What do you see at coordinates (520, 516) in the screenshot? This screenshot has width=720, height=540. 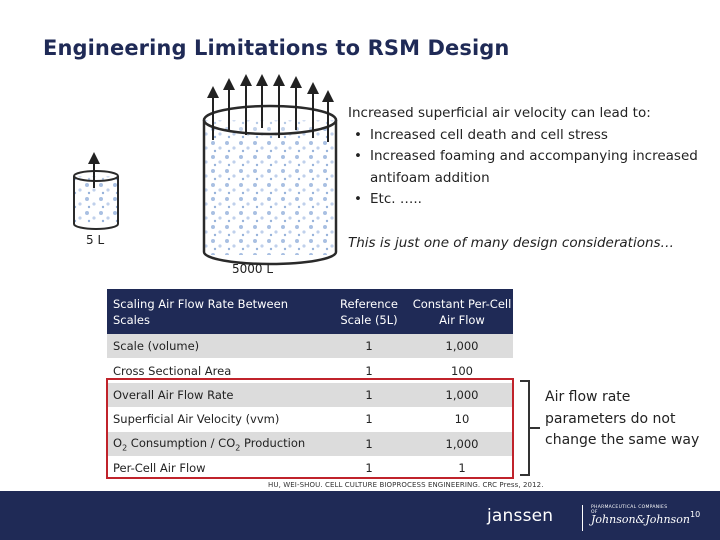 I see `brand-logo: janssen` at bounding box center [520, 516].